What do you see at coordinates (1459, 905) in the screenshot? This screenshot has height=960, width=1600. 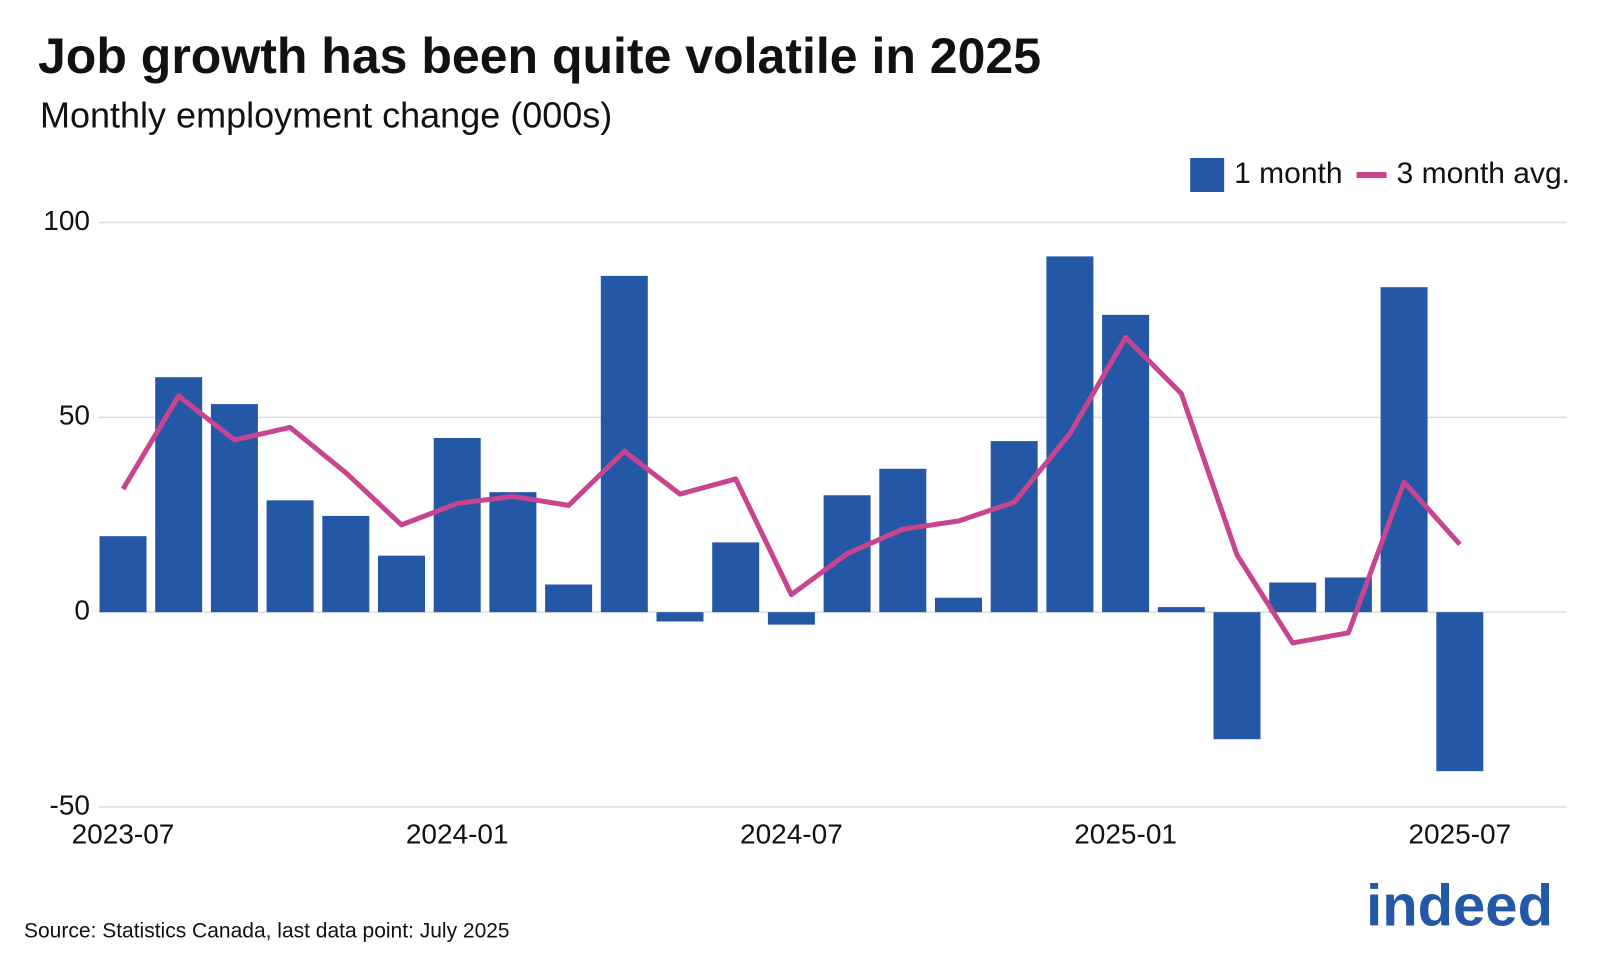 I see `logo: indeed` at bounding box center [1459, 905].